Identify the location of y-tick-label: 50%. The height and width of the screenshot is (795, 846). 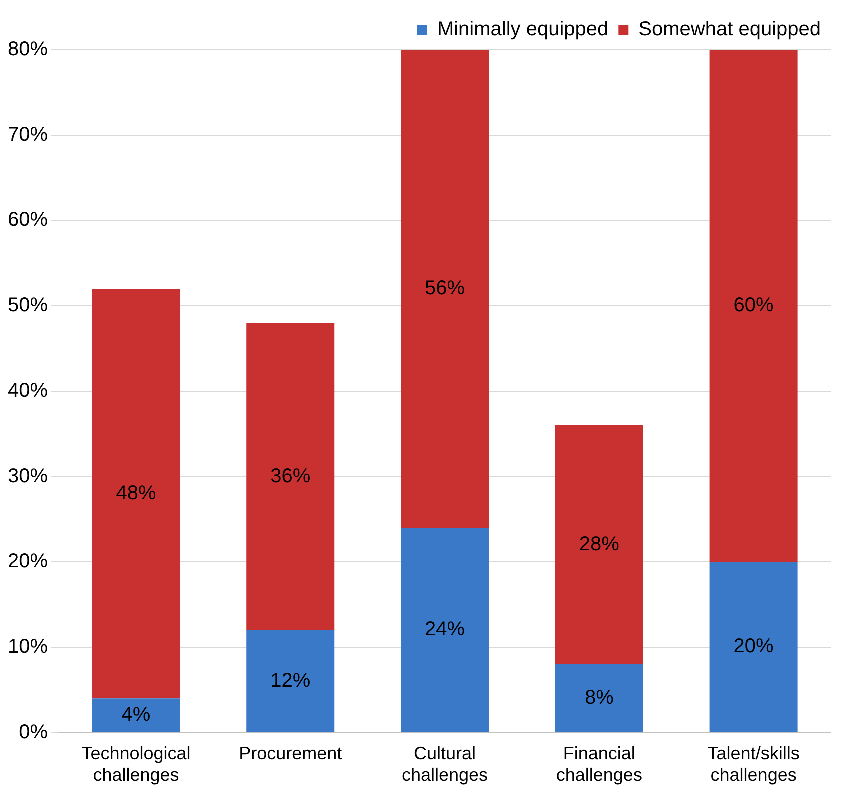
(28, 305).